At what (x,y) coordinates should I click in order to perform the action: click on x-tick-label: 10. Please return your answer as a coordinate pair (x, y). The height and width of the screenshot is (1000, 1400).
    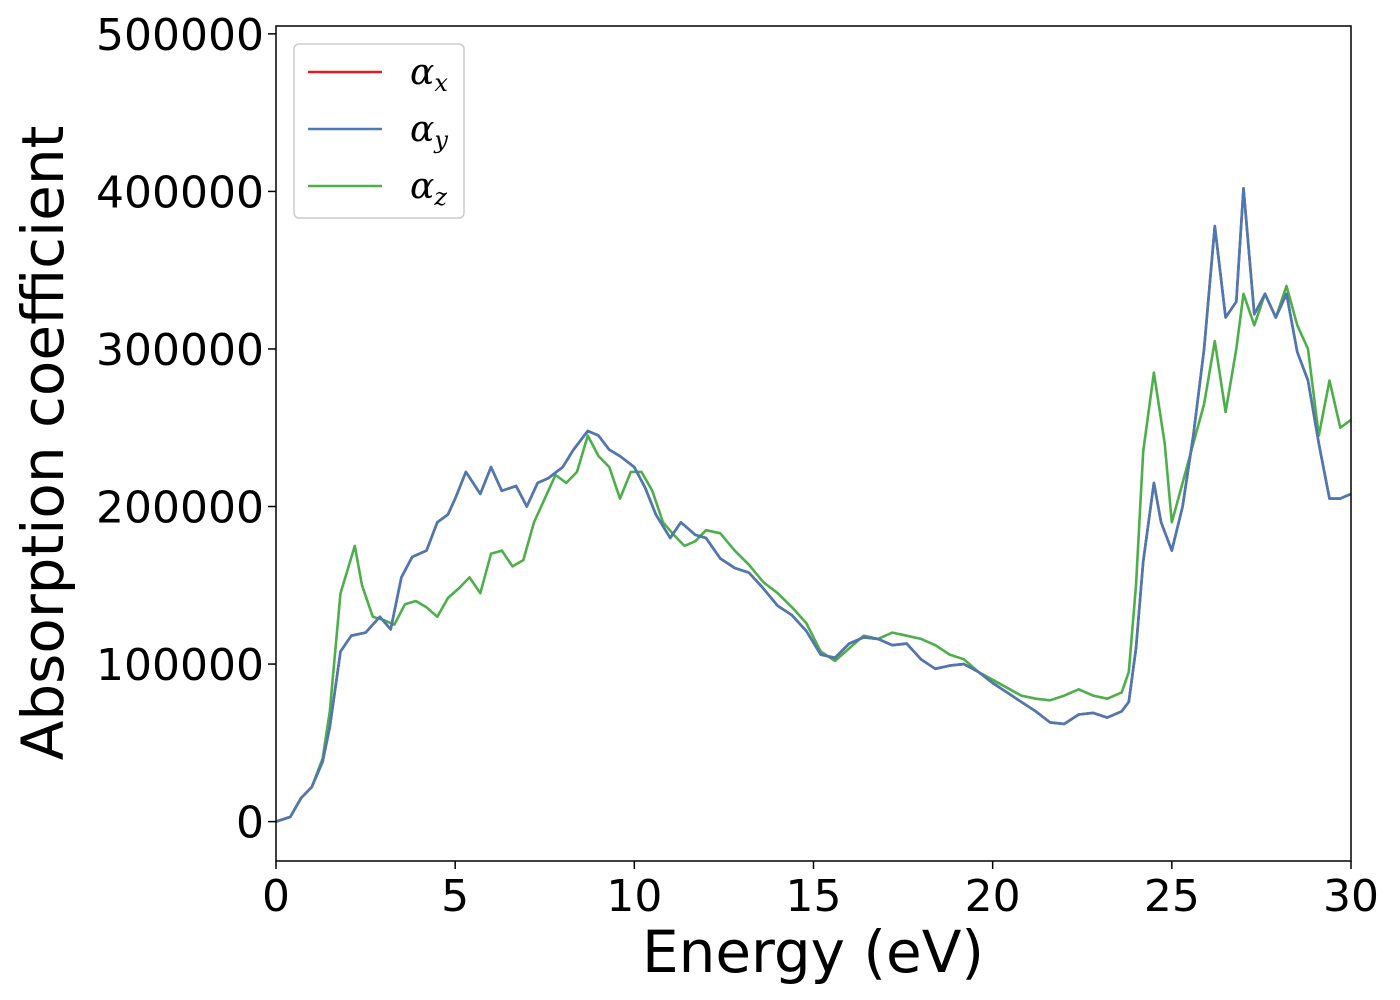
    Looking at the image, I should click on (634, 896).